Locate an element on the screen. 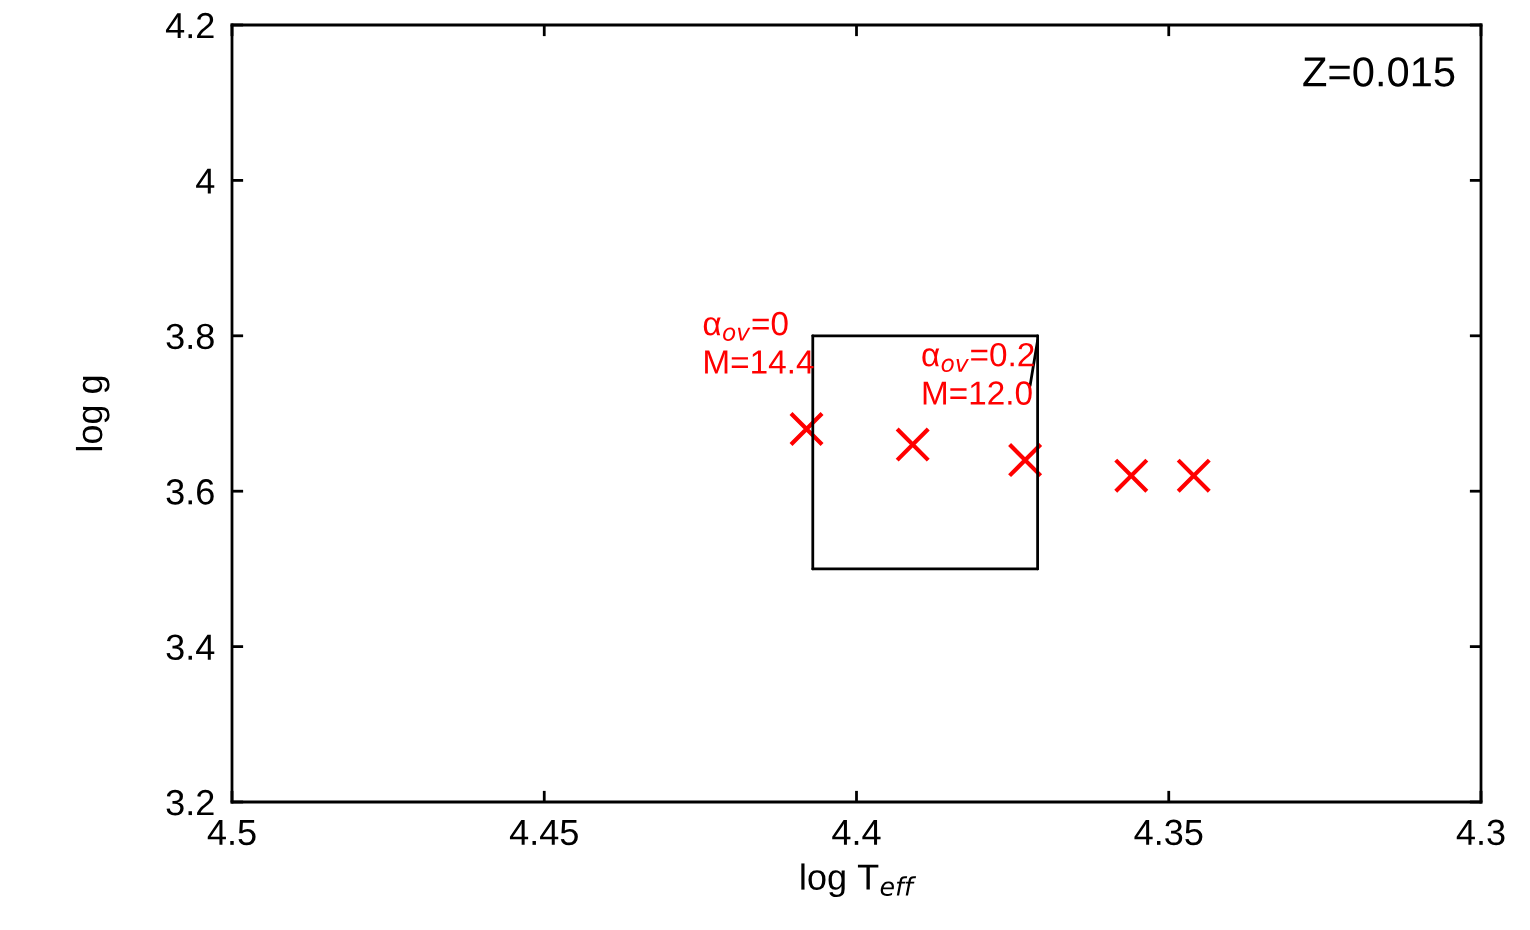 This screenshot has width=1530, height=930. x-tick-label: 4.45 is located at coordinates (543, 832).